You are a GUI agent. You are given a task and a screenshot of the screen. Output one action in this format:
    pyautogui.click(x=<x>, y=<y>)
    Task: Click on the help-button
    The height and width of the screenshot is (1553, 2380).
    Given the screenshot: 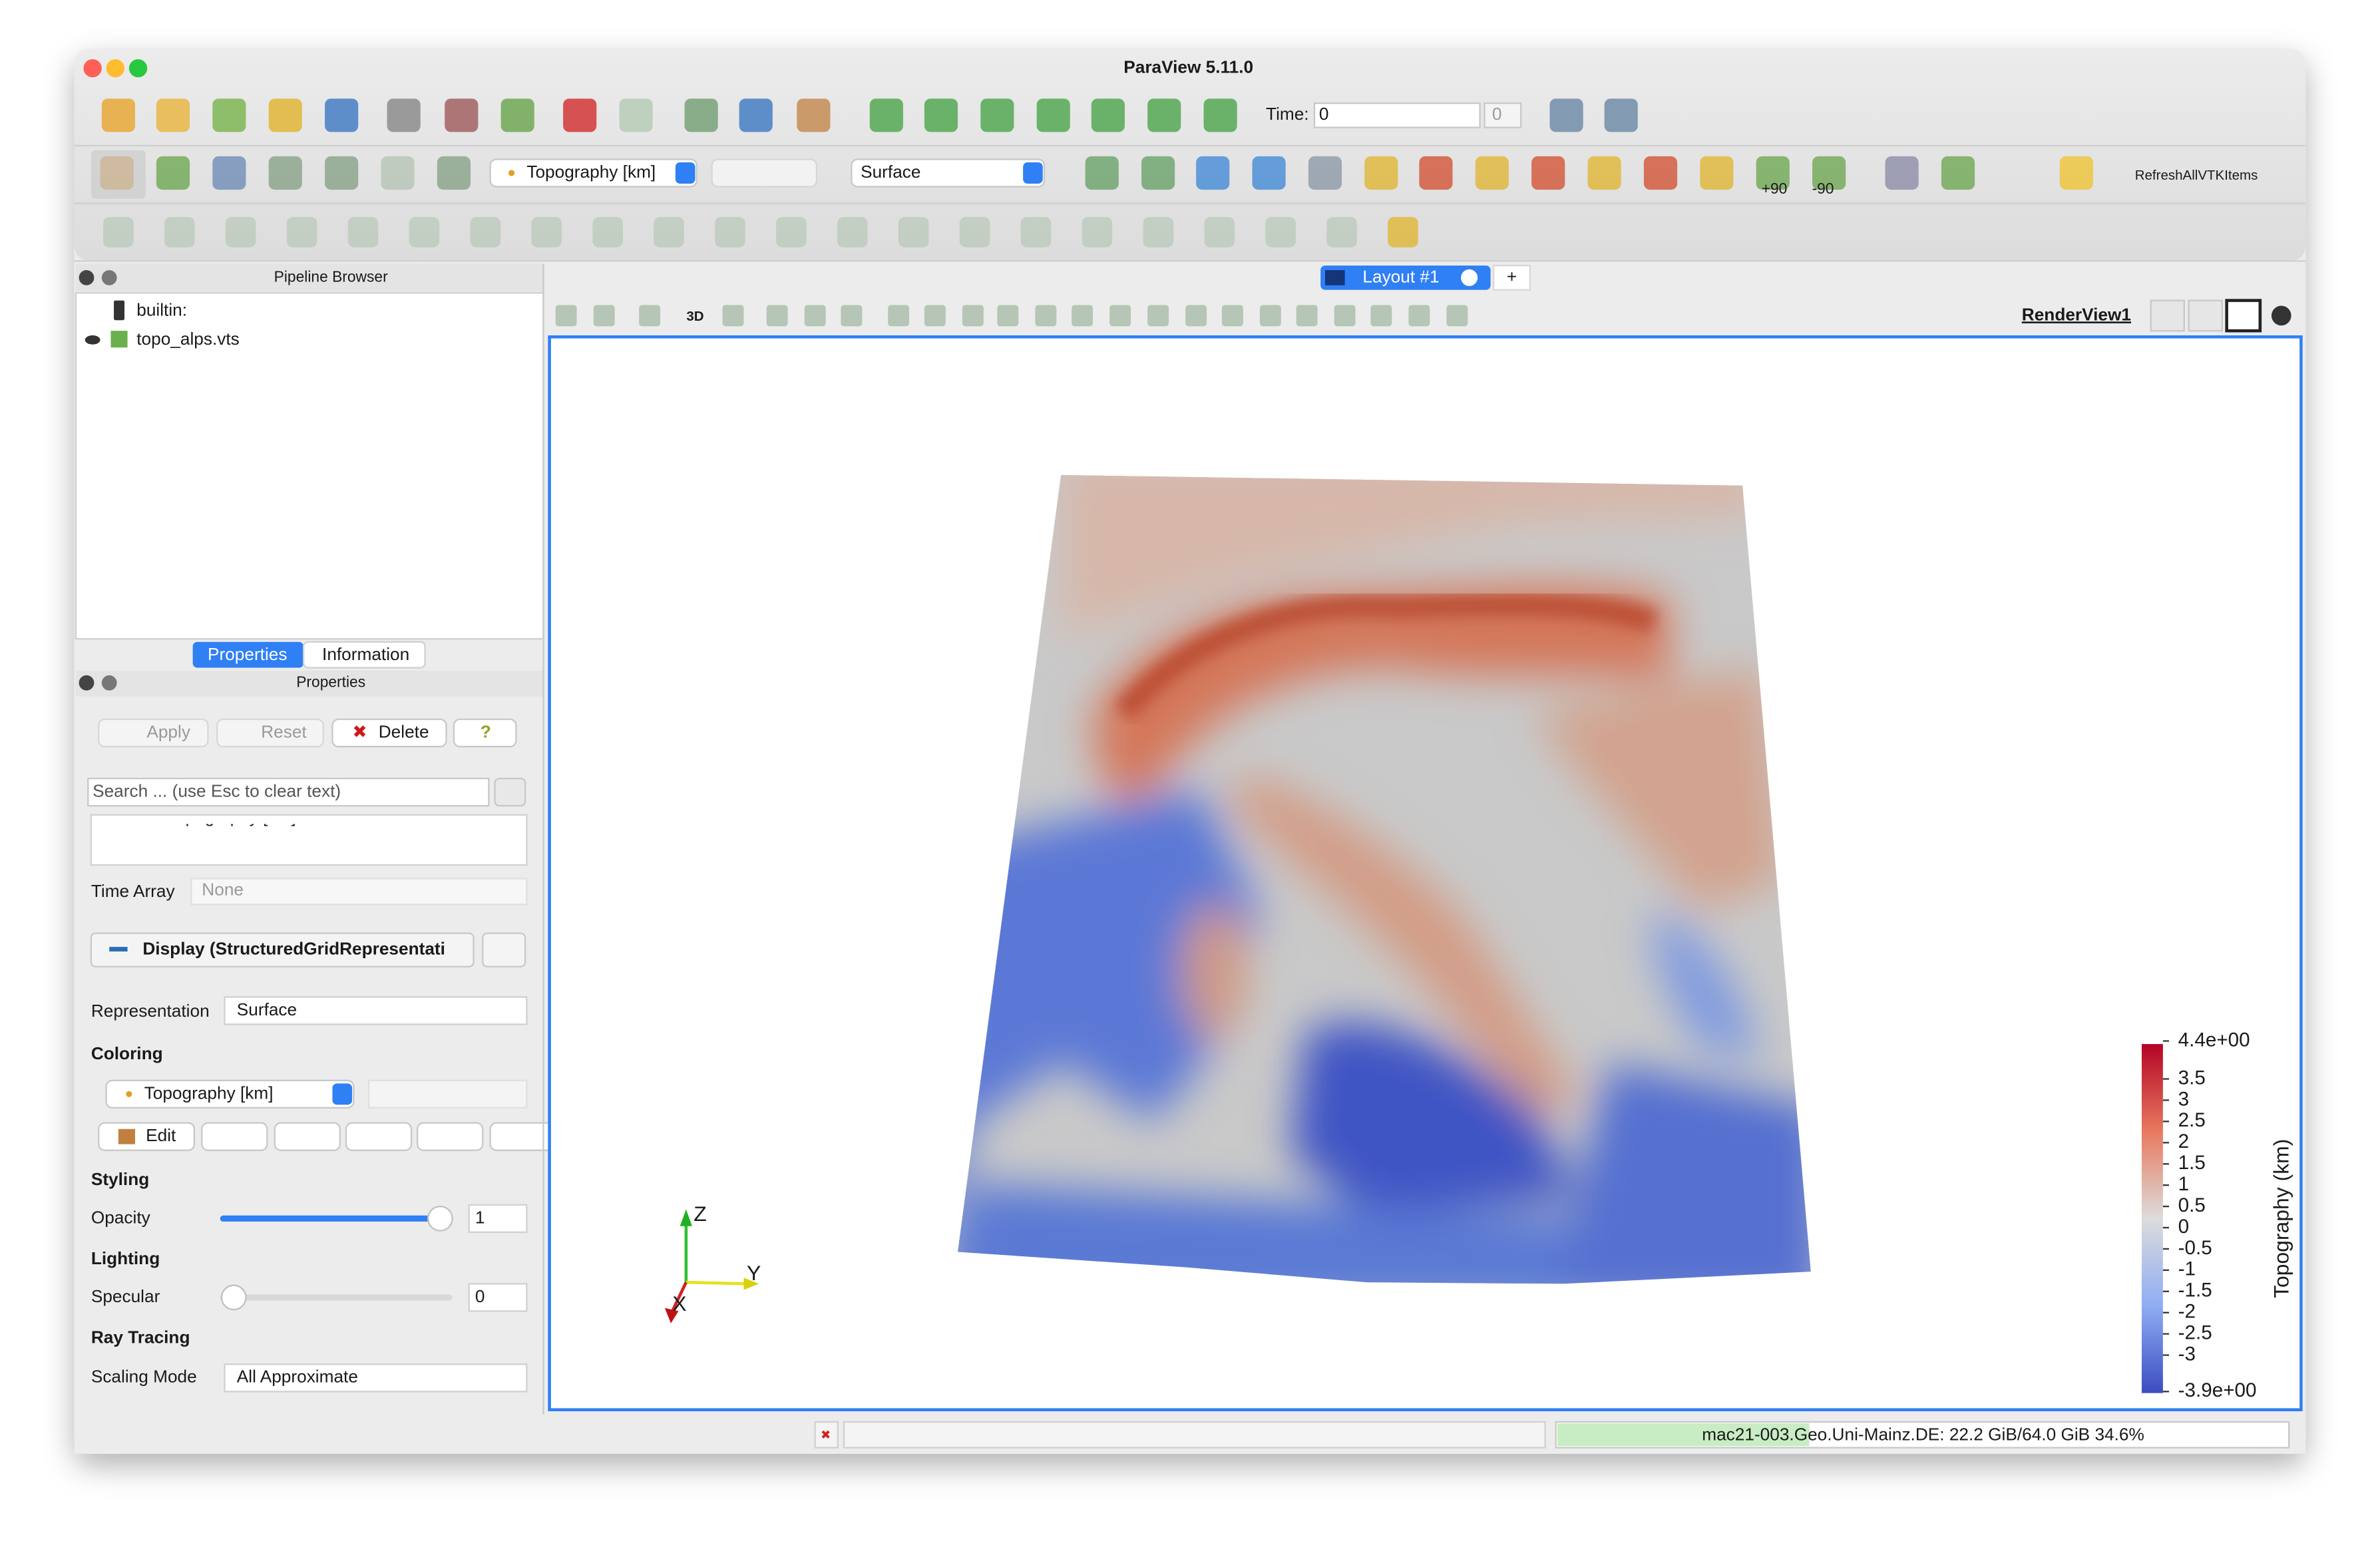 What is the action you would take?
    pyautogui.click(x=485, y=733)
    